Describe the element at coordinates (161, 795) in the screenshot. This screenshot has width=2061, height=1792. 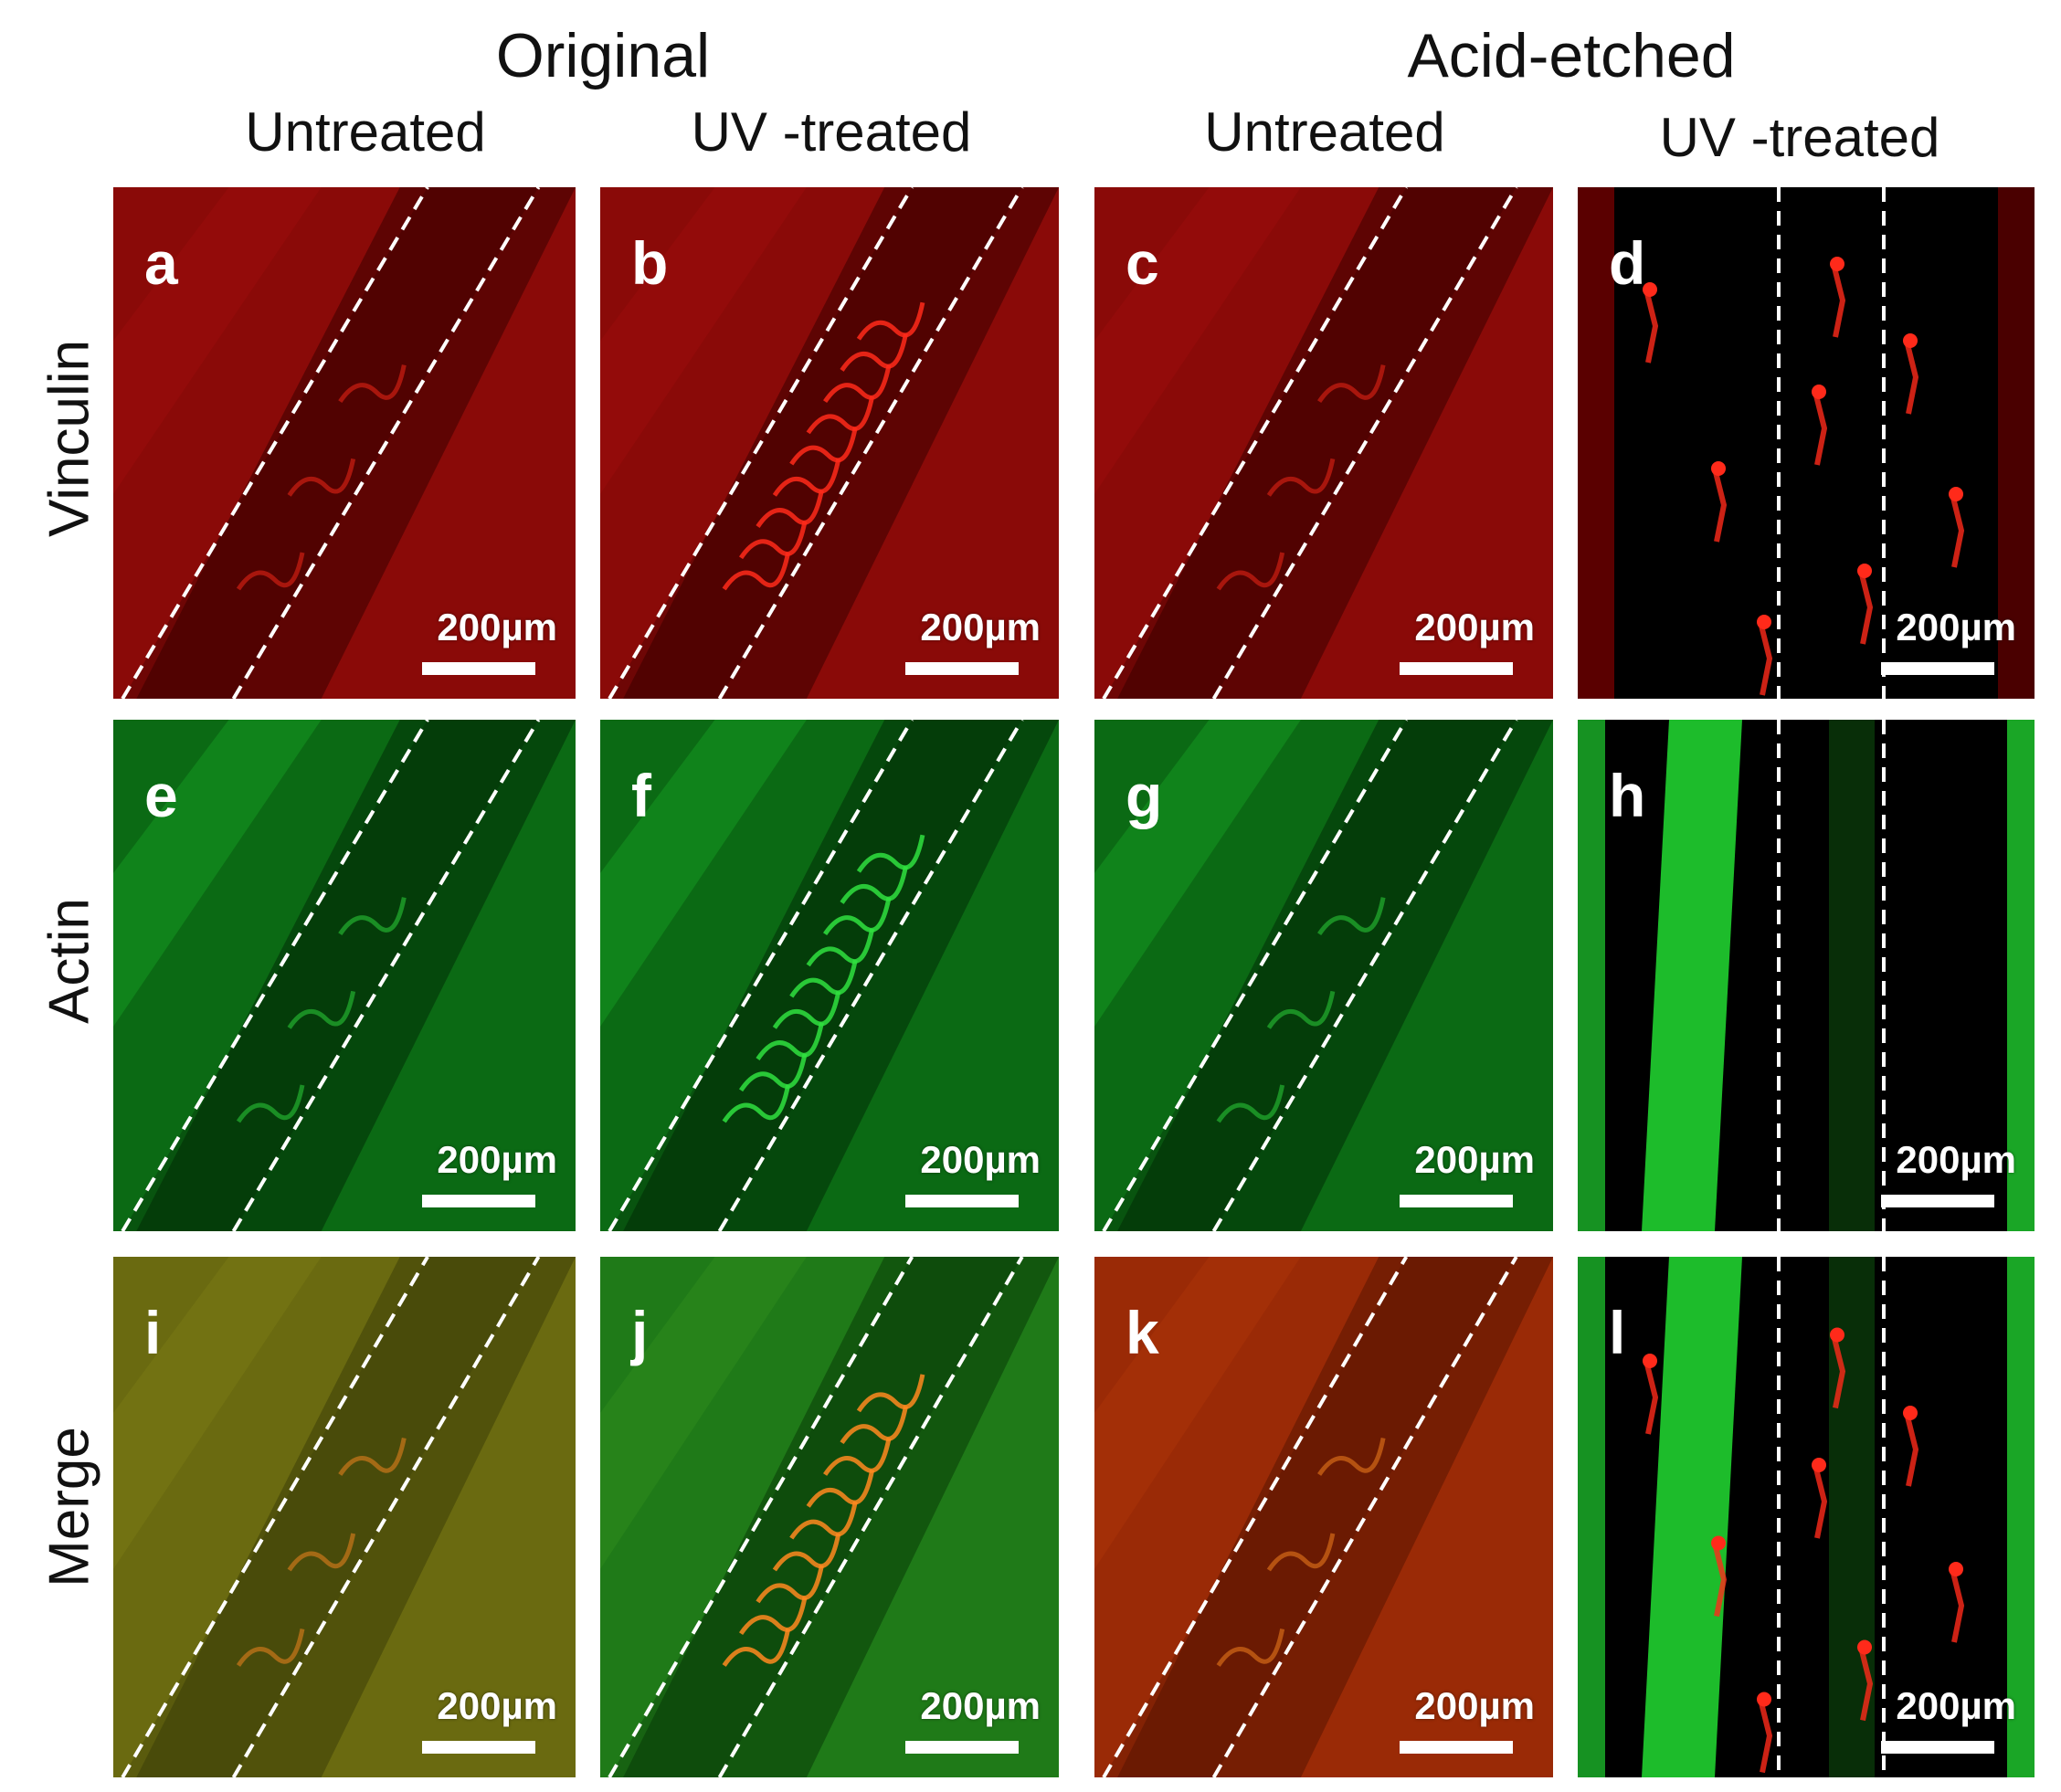
I see `panel-label-e: e` at that location.